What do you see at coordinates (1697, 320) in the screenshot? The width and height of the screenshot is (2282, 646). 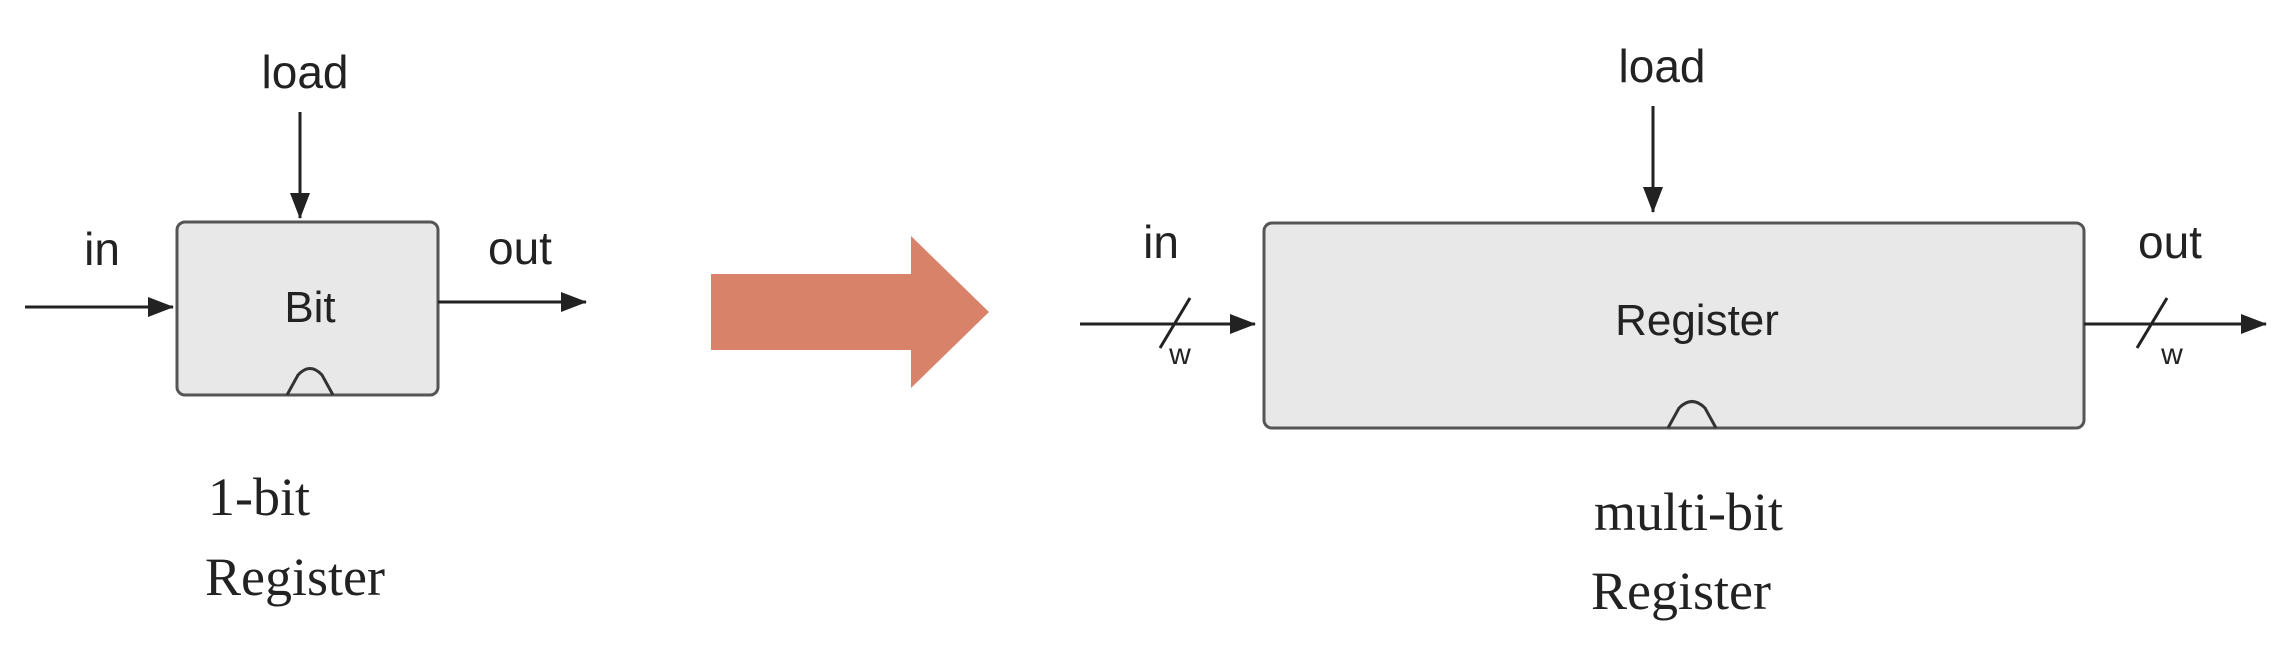 I see `register-chip-label: Register` at bounding box center [1697, 320].